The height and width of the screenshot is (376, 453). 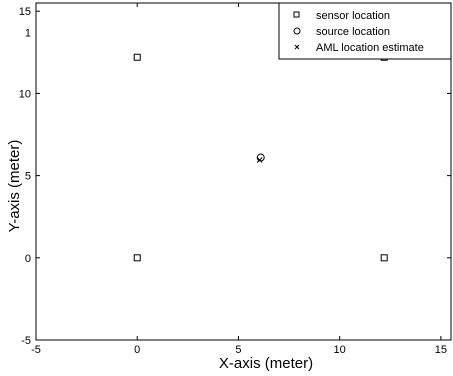 I want to click on legend-source-marker, so click(x=297, y=31).